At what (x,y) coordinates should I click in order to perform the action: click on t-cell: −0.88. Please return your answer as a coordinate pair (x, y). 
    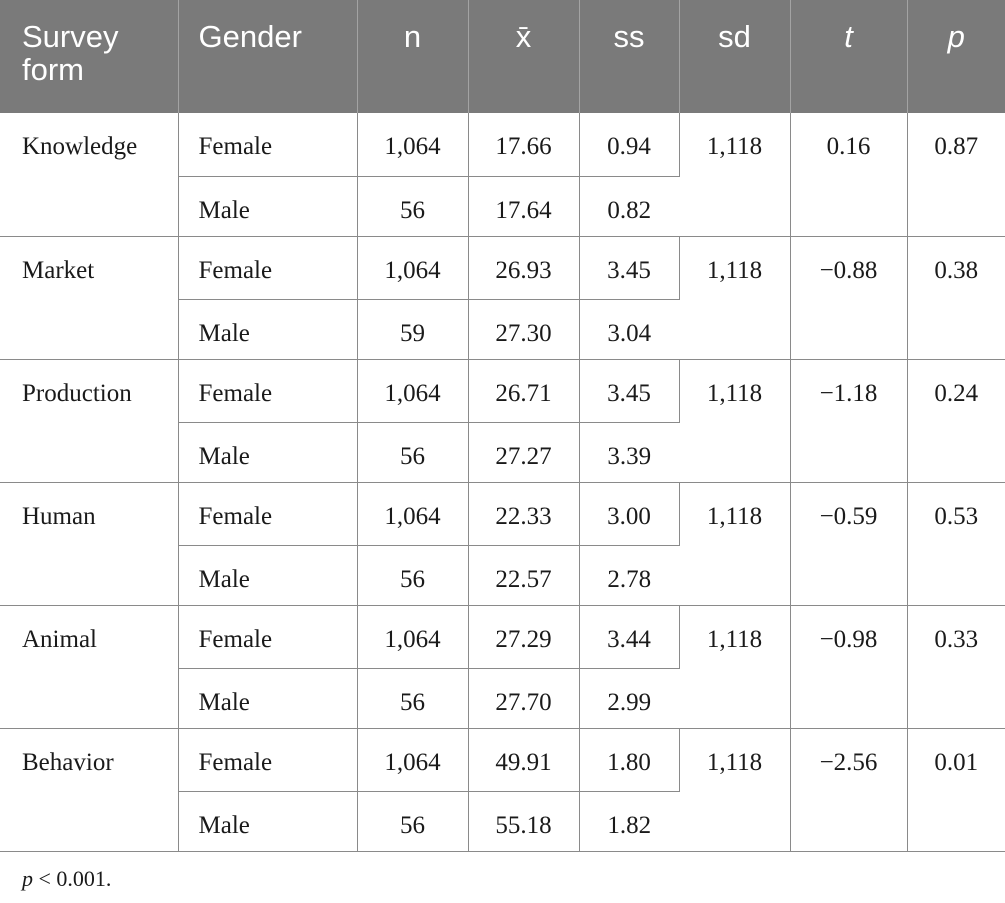
    Looking at the image, I should click on (849, 298).